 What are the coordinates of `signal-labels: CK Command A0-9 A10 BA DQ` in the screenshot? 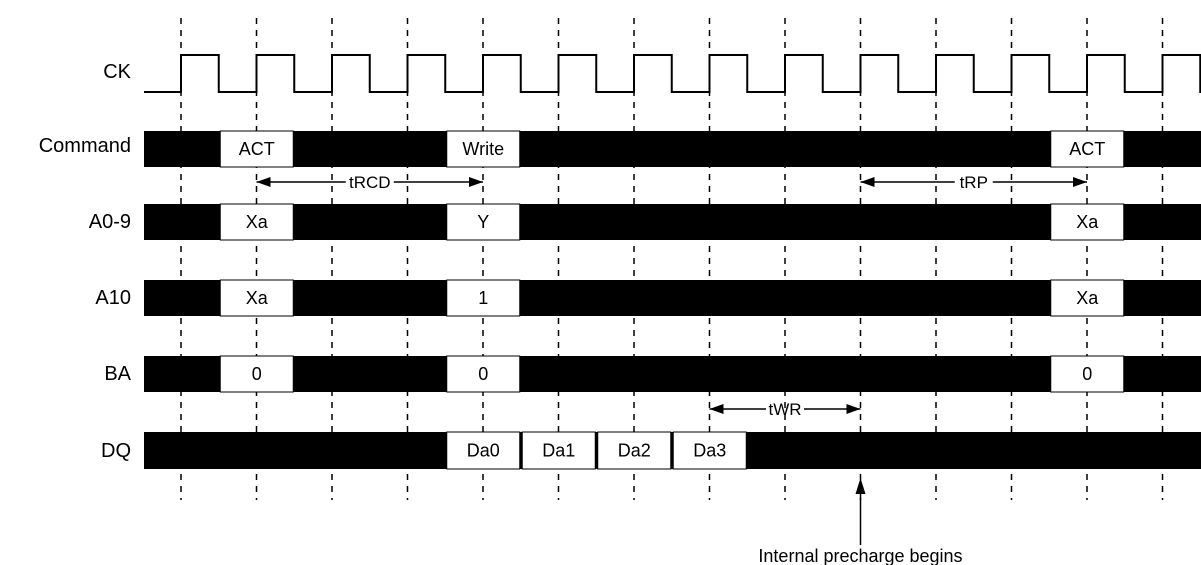 It's located at (85, 261).